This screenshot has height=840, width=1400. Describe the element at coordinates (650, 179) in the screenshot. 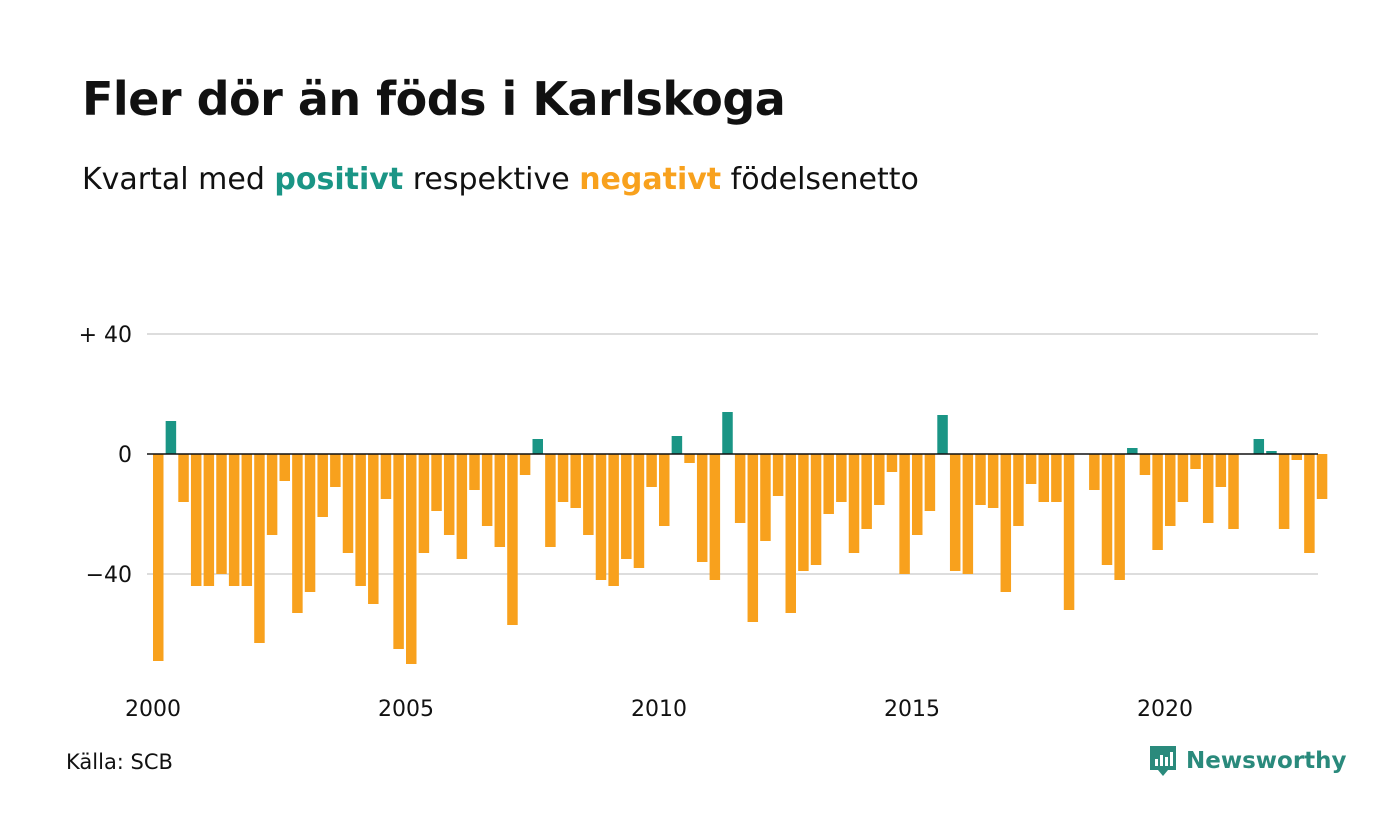

I see `subtitle-negative-word: negativt` at that location.